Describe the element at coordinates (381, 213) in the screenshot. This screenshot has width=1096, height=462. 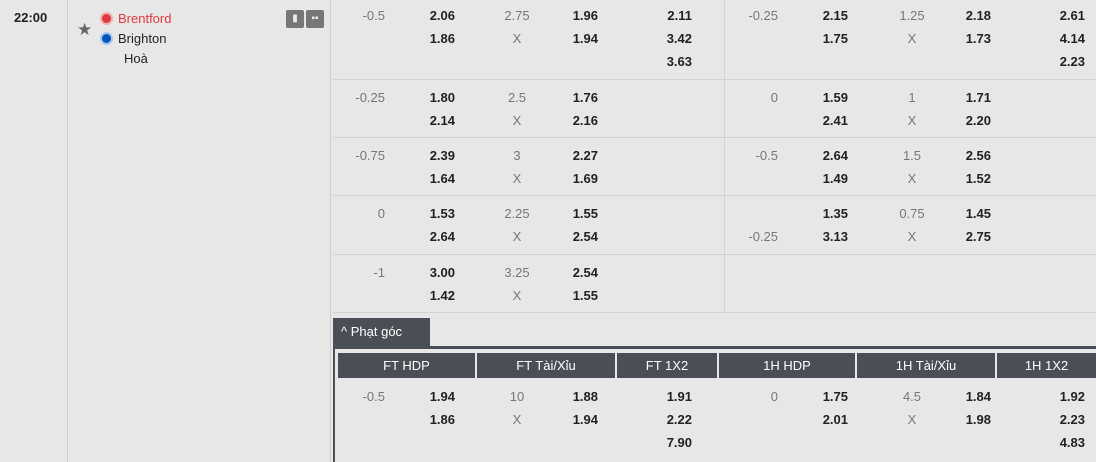
I see `ft-hdp-line: 0` at that location.